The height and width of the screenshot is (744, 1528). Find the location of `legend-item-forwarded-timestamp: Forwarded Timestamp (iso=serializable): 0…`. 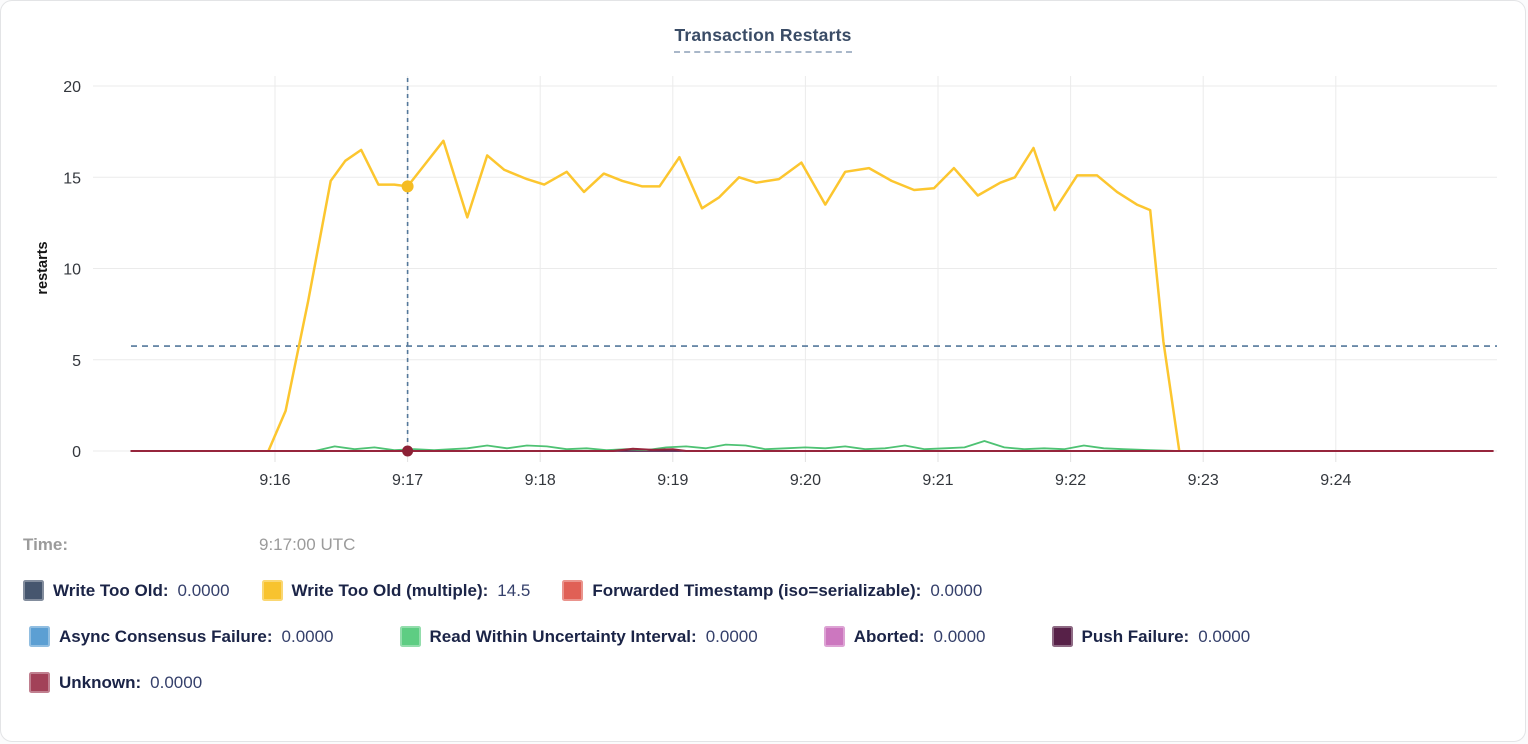

legend-item-forwarded-timestamp: Forwarded Timestamp (iso=serializable): 0… is located at coordinates (772, 590).